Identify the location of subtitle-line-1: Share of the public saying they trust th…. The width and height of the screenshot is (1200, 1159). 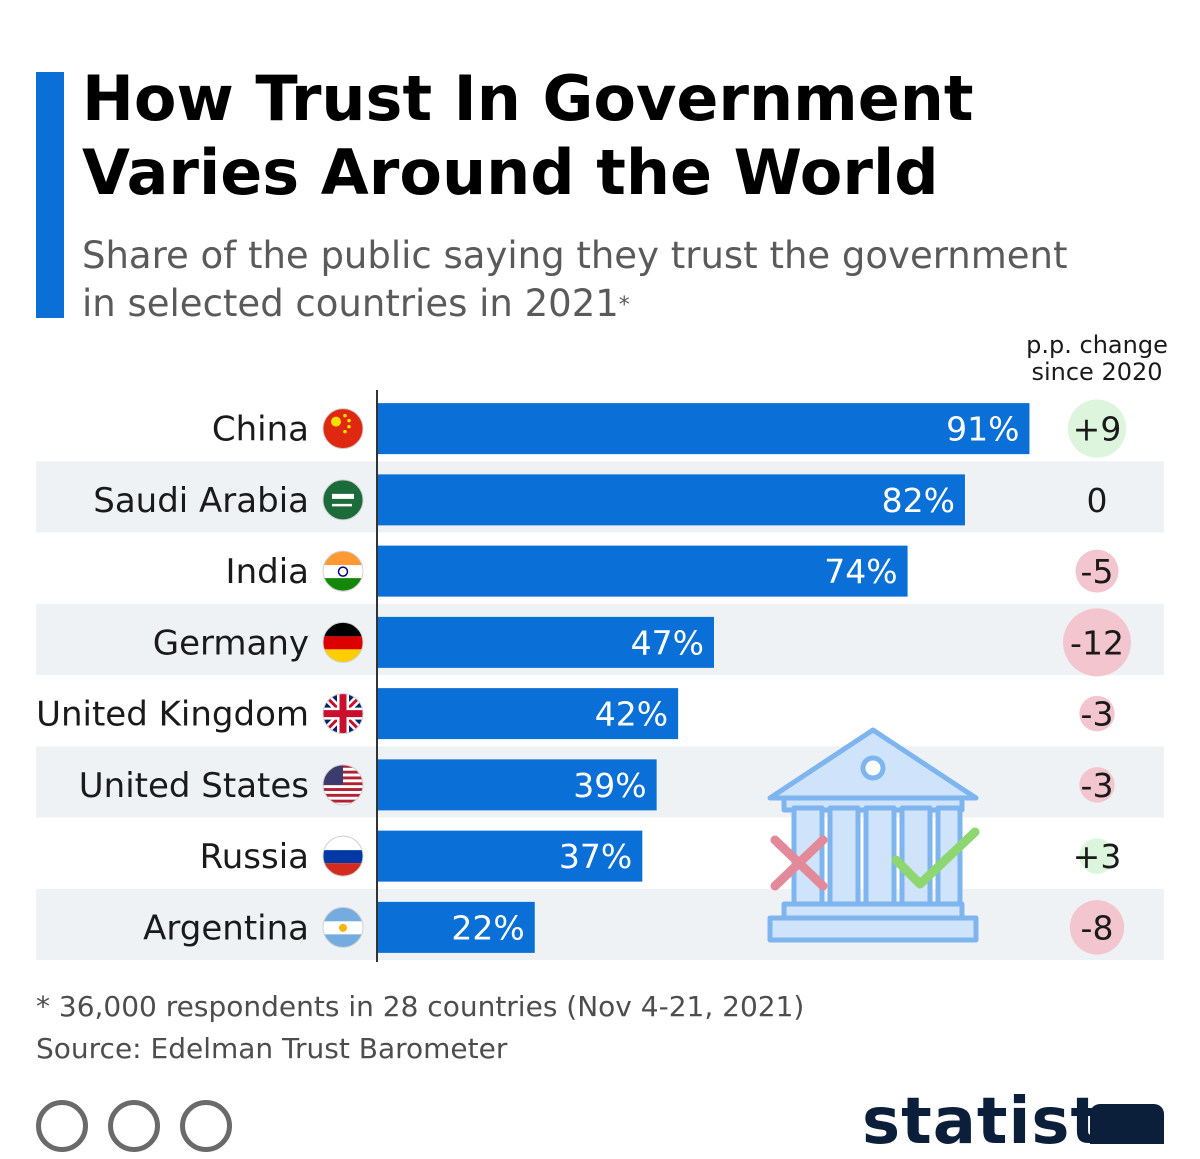
(575, 255).